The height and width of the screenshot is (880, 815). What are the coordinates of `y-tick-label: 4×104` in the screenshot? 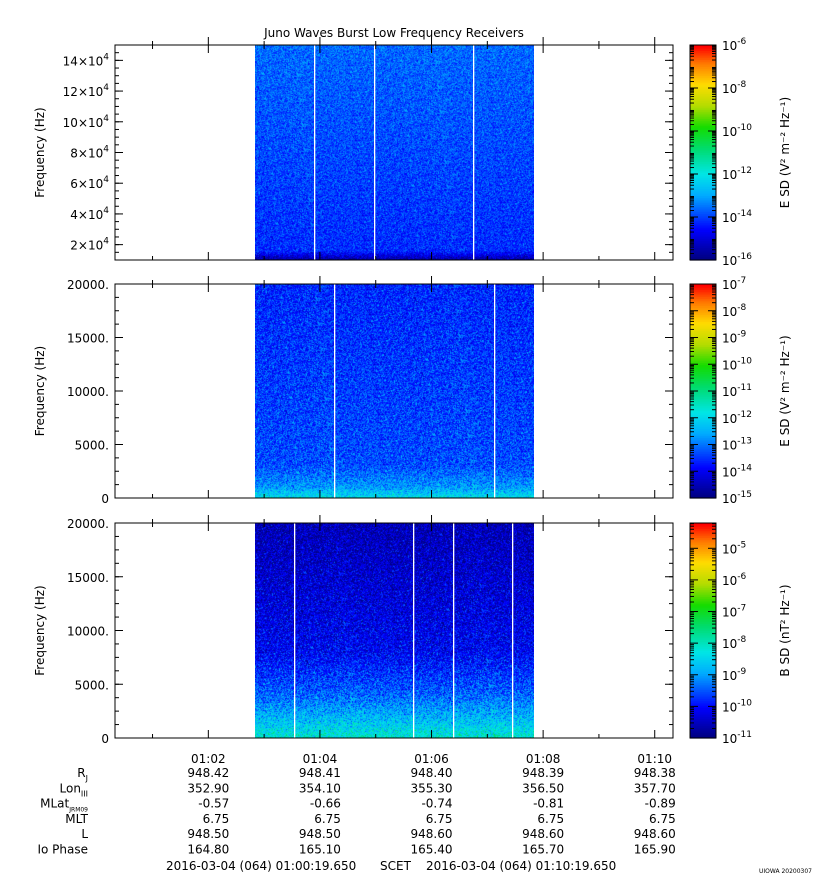 It's located at (89, 214).